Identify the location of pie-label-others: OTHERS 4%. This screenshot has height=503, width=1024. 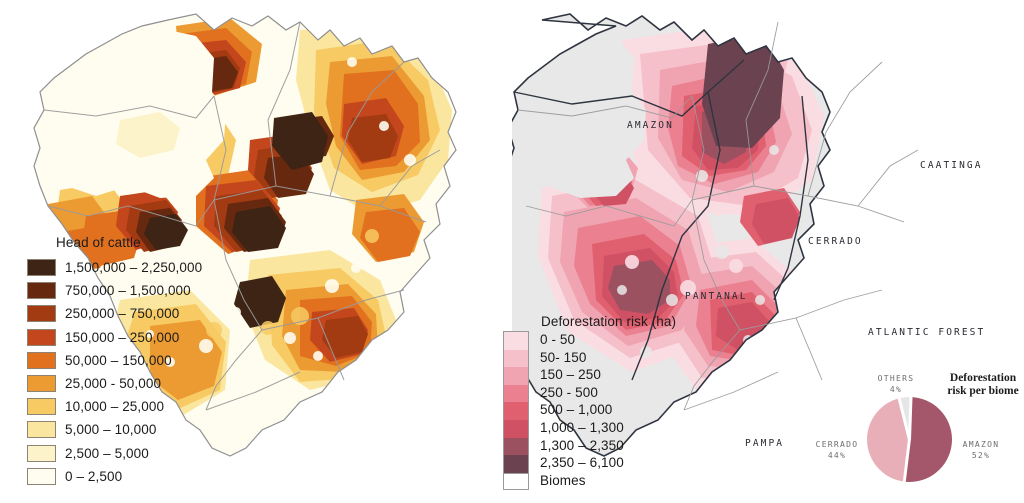
(896, 384).